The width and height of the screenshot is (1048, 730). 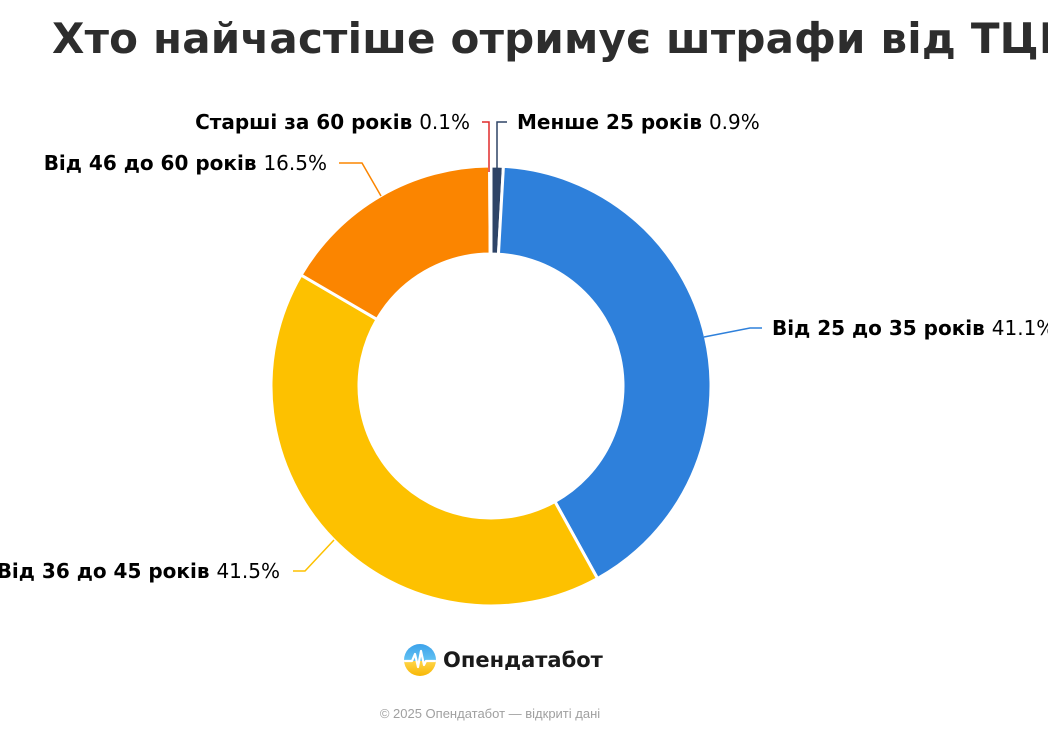 I want to click on footer-note: © 2025 Опендатабот — відкриті дані, so click(x=490, y=713).